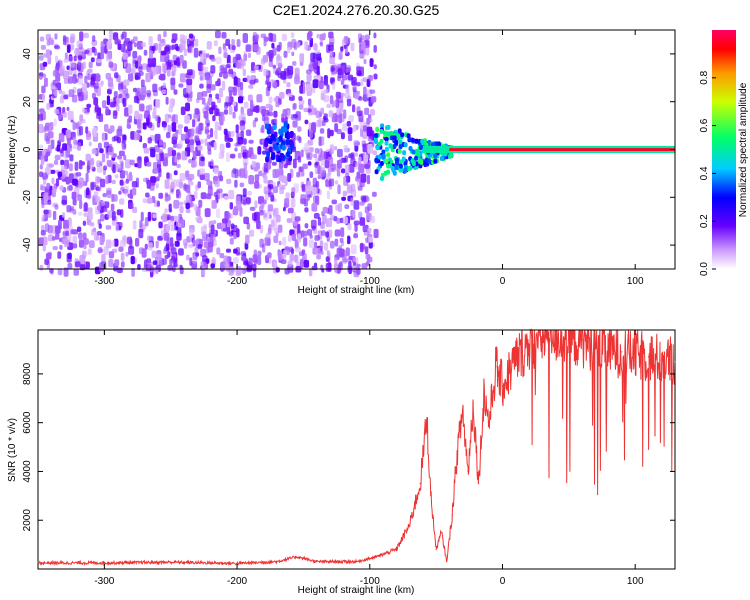  Describe the element at coordinates (704, 221) in the screenshot. I see `colorbar-tick-label: 0.2` at that location.